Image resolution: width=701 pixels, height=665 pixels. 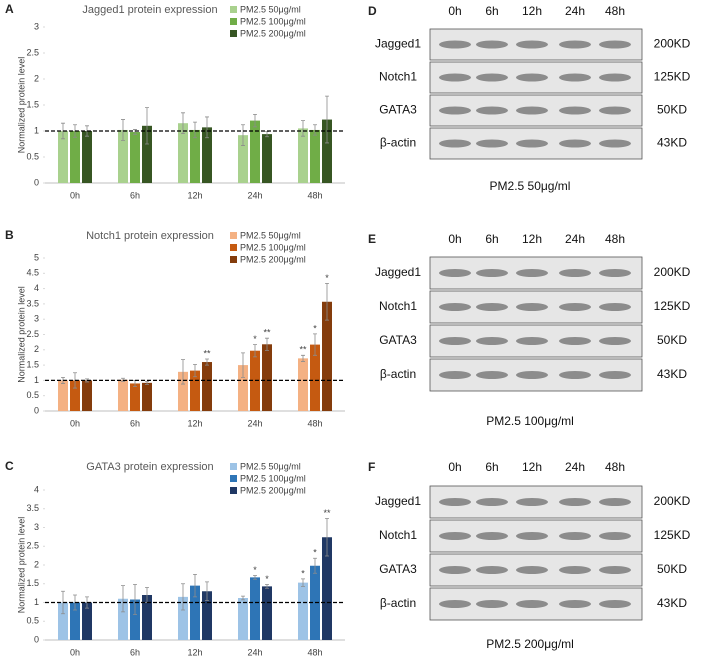 I want to click on lane-label: 48h, so click(x=615, y=11).